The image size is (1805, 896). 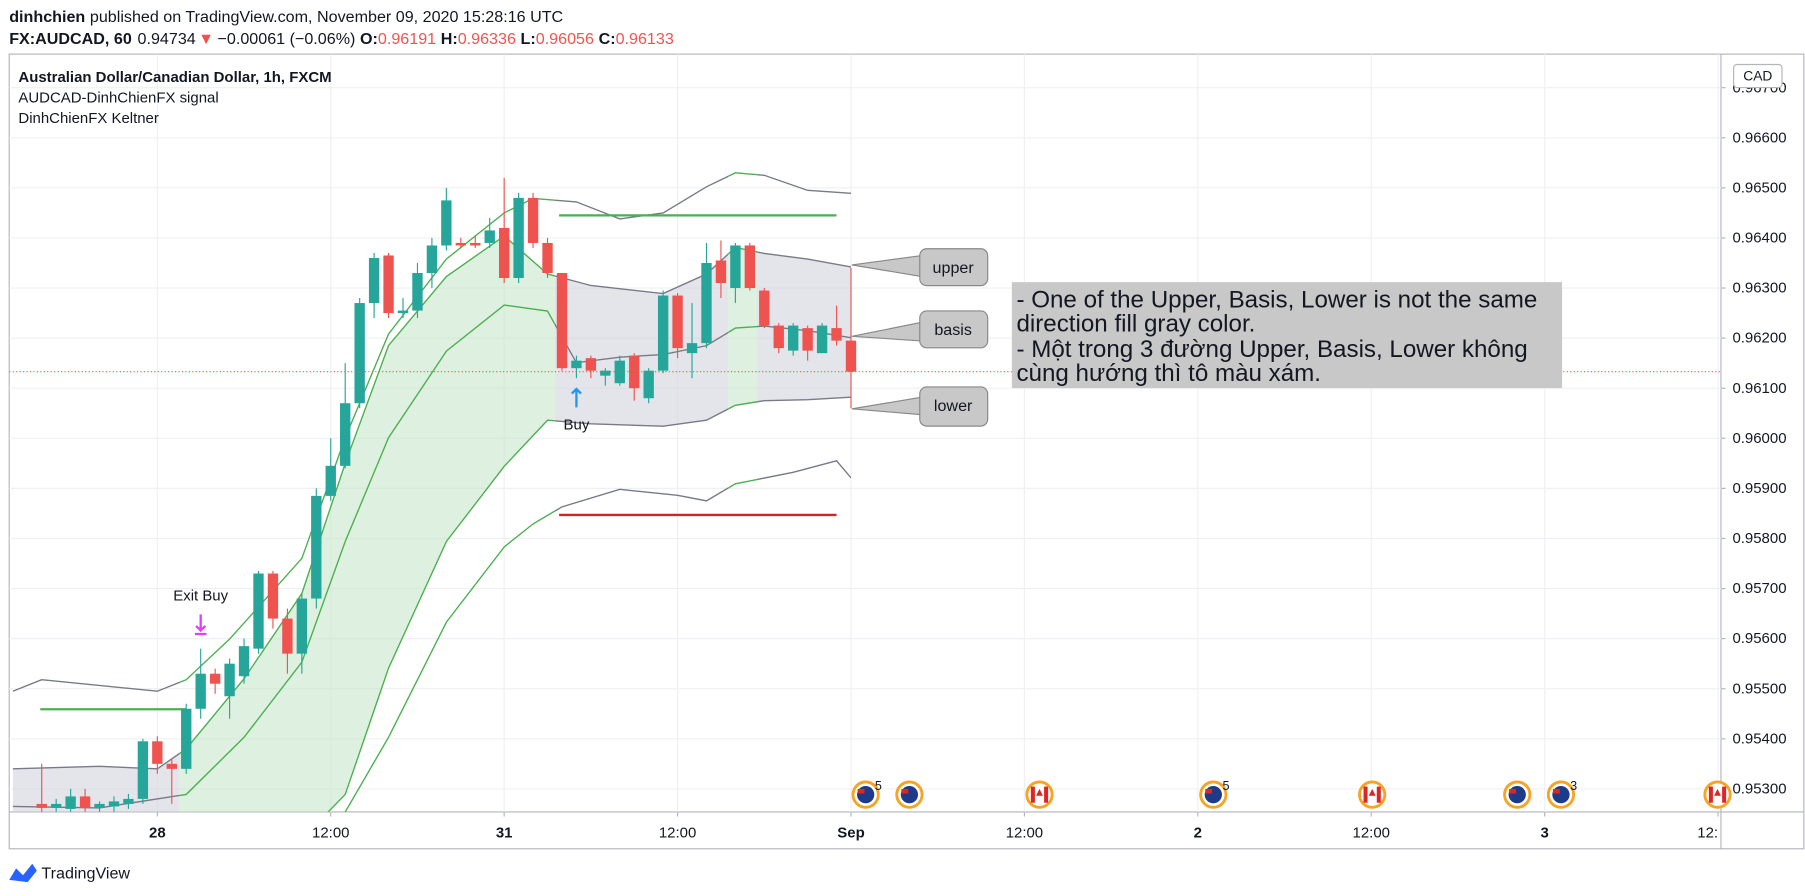 What do you see at coordinates (1759, 788) in the screenshot?
I see `y-tick-label: 0.95300` at bounding box center [1759, 788].